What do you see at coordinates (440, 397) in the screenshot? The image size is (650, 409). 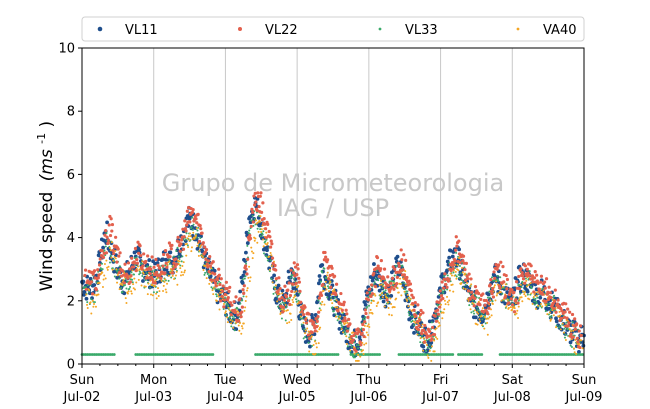 I see `x-tick-date: Jul-07` at bounding box center [440, 397].